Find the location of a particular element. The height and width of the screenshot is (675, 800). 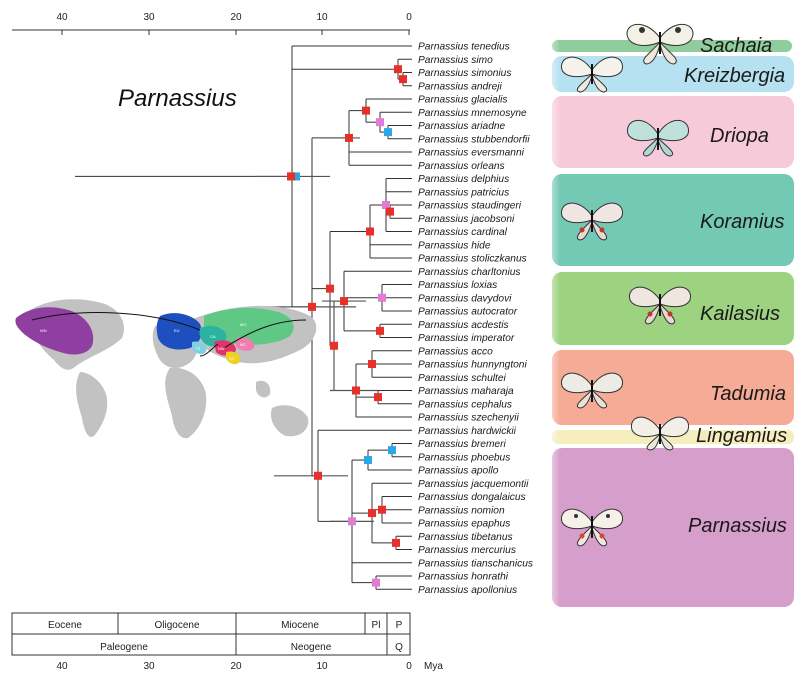

world-map-inset: WN EU CA MO TS NC NW SC is located at coordinates (166, 369).